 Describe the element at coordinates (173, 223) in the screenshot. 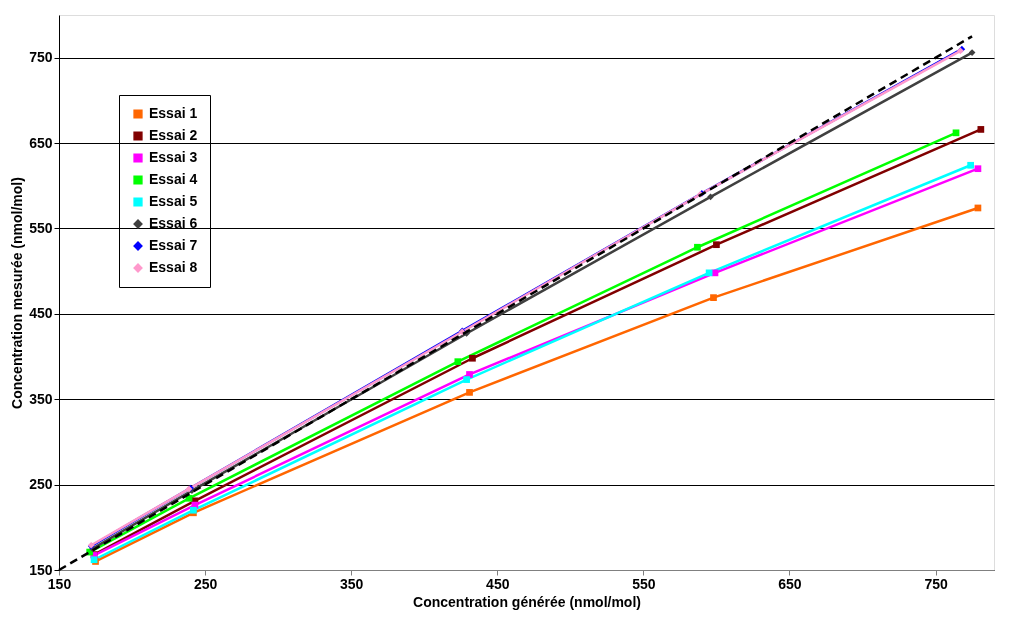

I see `legend-label: Essai 6` at that location.